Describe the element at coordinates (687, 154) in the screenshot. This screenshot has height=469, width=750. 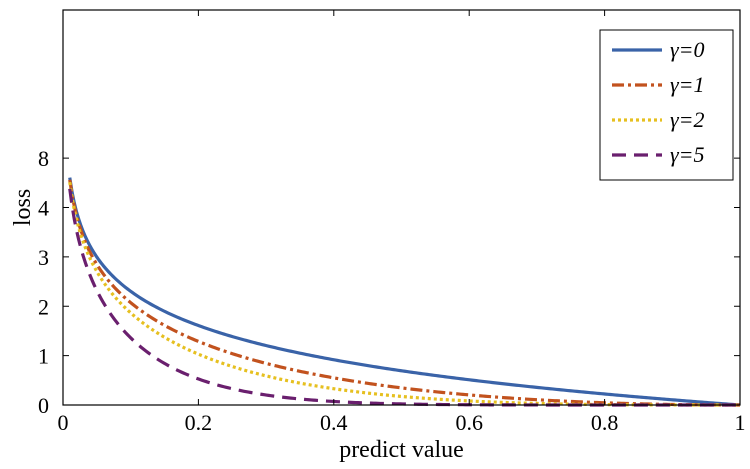
I see `legend-label-gamma-5: γ=5` at that location.